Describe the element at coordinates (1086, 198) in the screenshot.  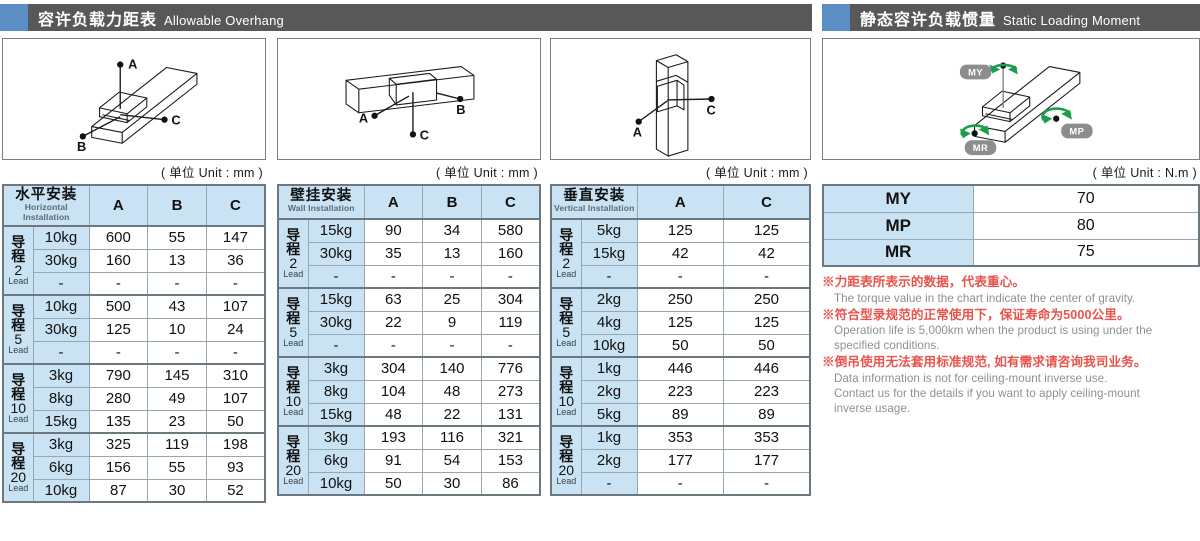
I see `moment-value: 70` at that location.